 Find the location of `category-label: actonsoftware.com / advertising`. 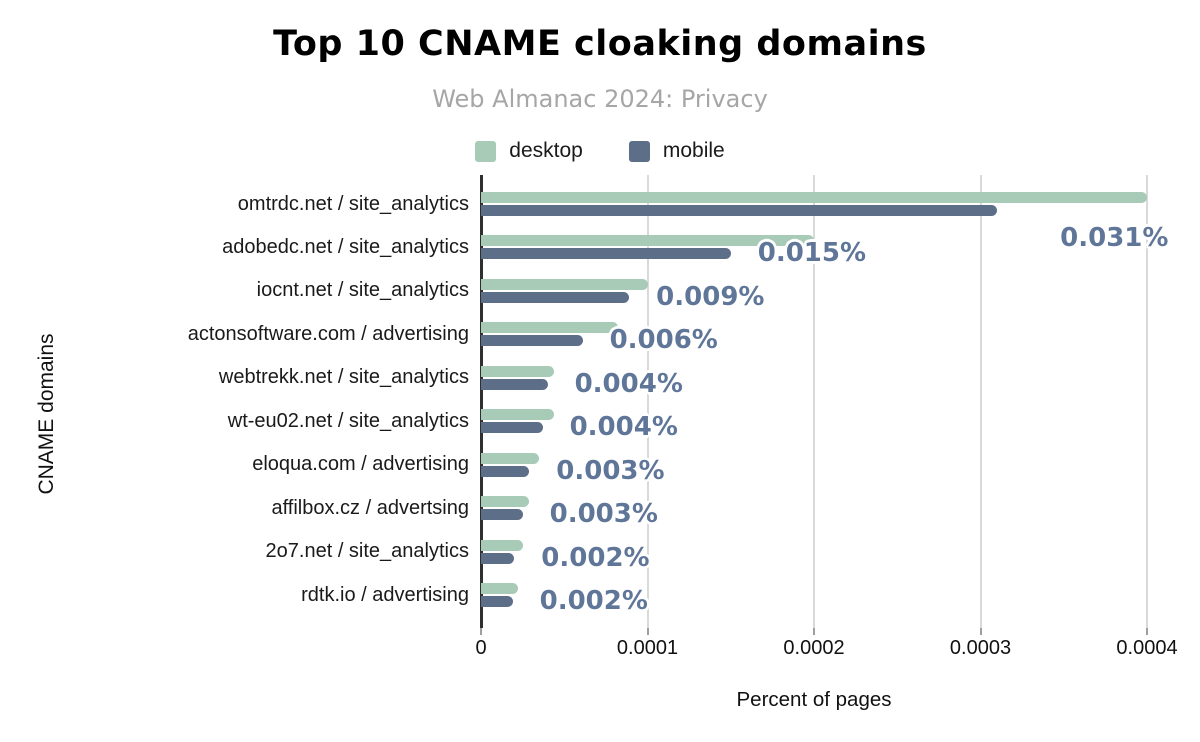

category-label: actonsoftware.com / advertising is located at coordinates (328, 333).